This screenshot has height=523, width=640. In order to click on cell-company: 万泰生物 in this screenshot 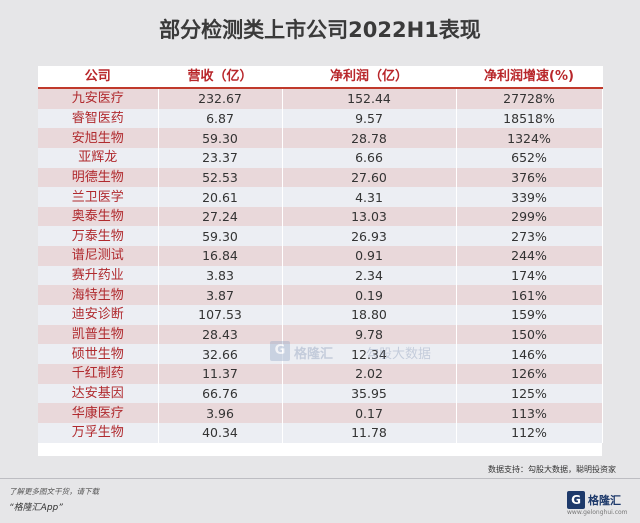, I will do `click(98, 236)`.